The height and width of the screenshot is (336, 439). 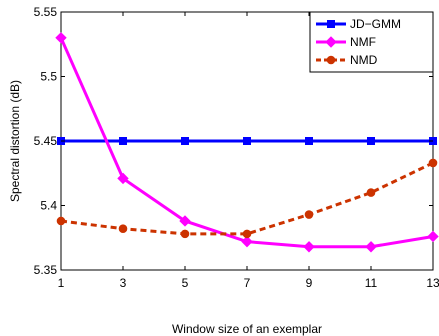 What do you see at coordinates (375, 24) in the screenshot?
I see `legend-label: JD−GMM` at bounding box center [375, 24].